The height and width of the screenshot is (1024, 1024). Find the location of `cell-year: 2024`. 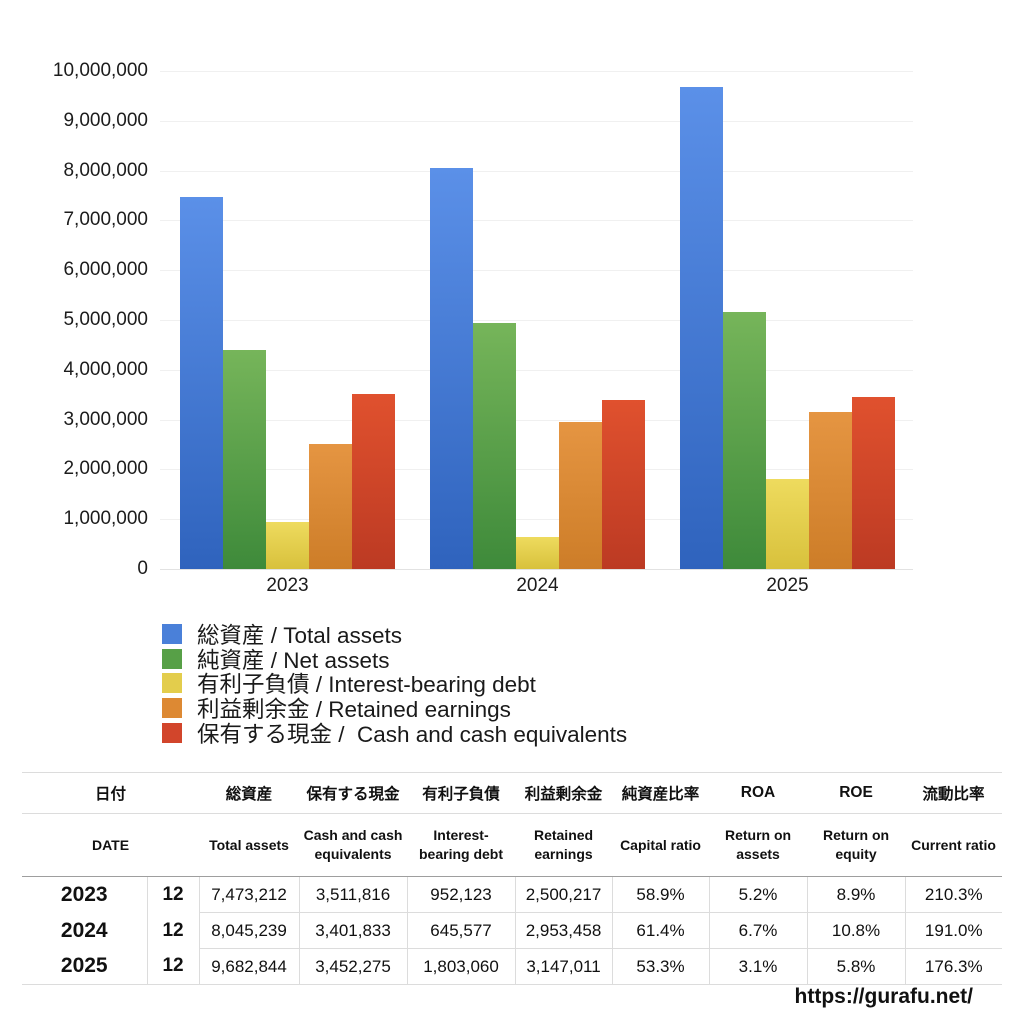

cell-year: 2024 is located at coordinates (84, 930).